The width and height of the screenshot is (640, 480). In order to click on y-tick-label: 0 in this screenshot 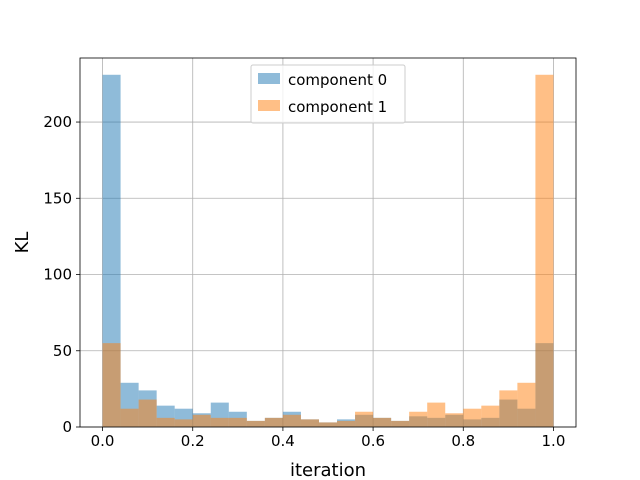, I will do `click(67, 427)`.